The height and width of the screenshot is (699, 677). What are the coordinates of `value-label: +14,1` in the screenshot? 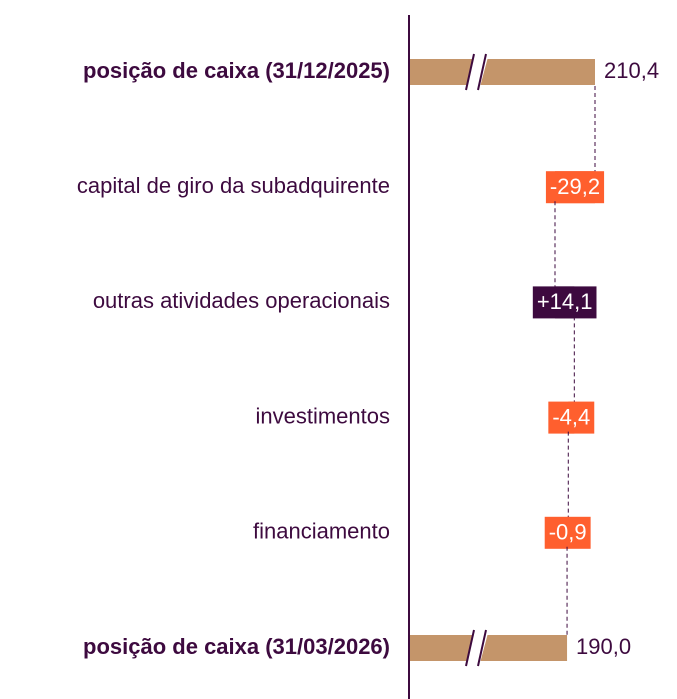 It's located at (565, 301).